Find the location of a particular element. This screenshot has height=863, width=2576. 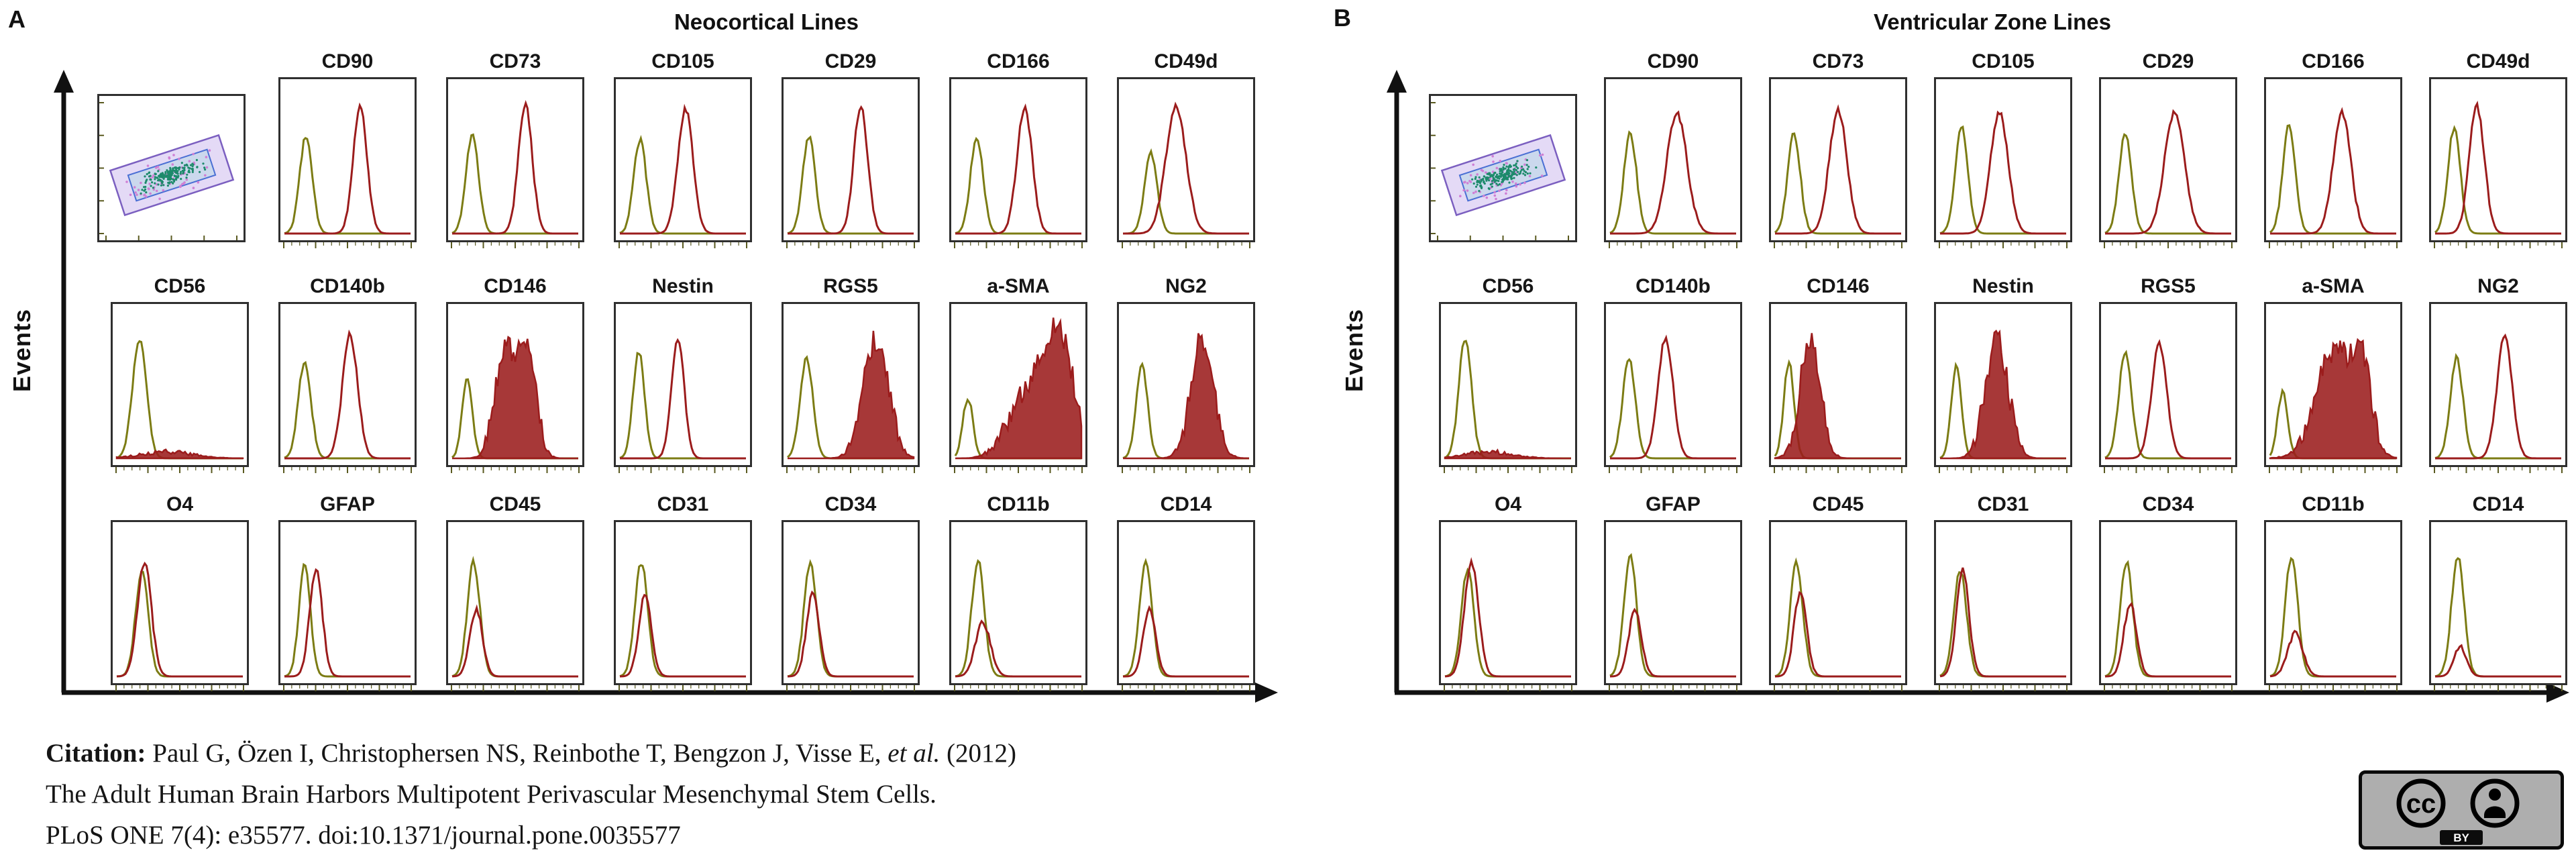

person-icon is located at coordinates (2495, 803).